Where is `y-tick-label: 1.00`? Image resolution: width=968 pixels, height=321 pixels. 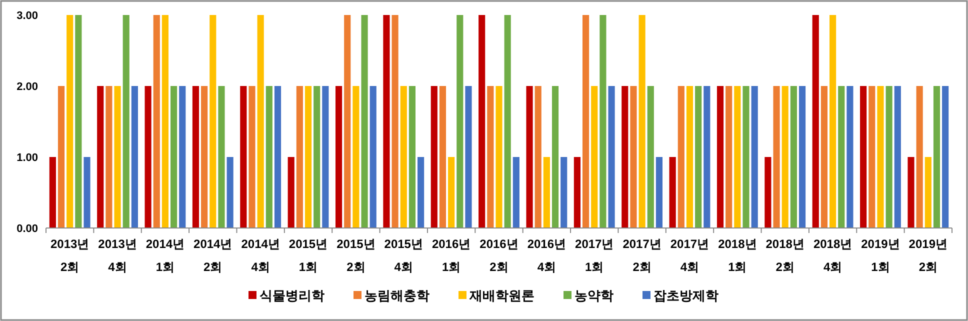 y-tick-label: 1.00 is located at coordinates (27, 158).